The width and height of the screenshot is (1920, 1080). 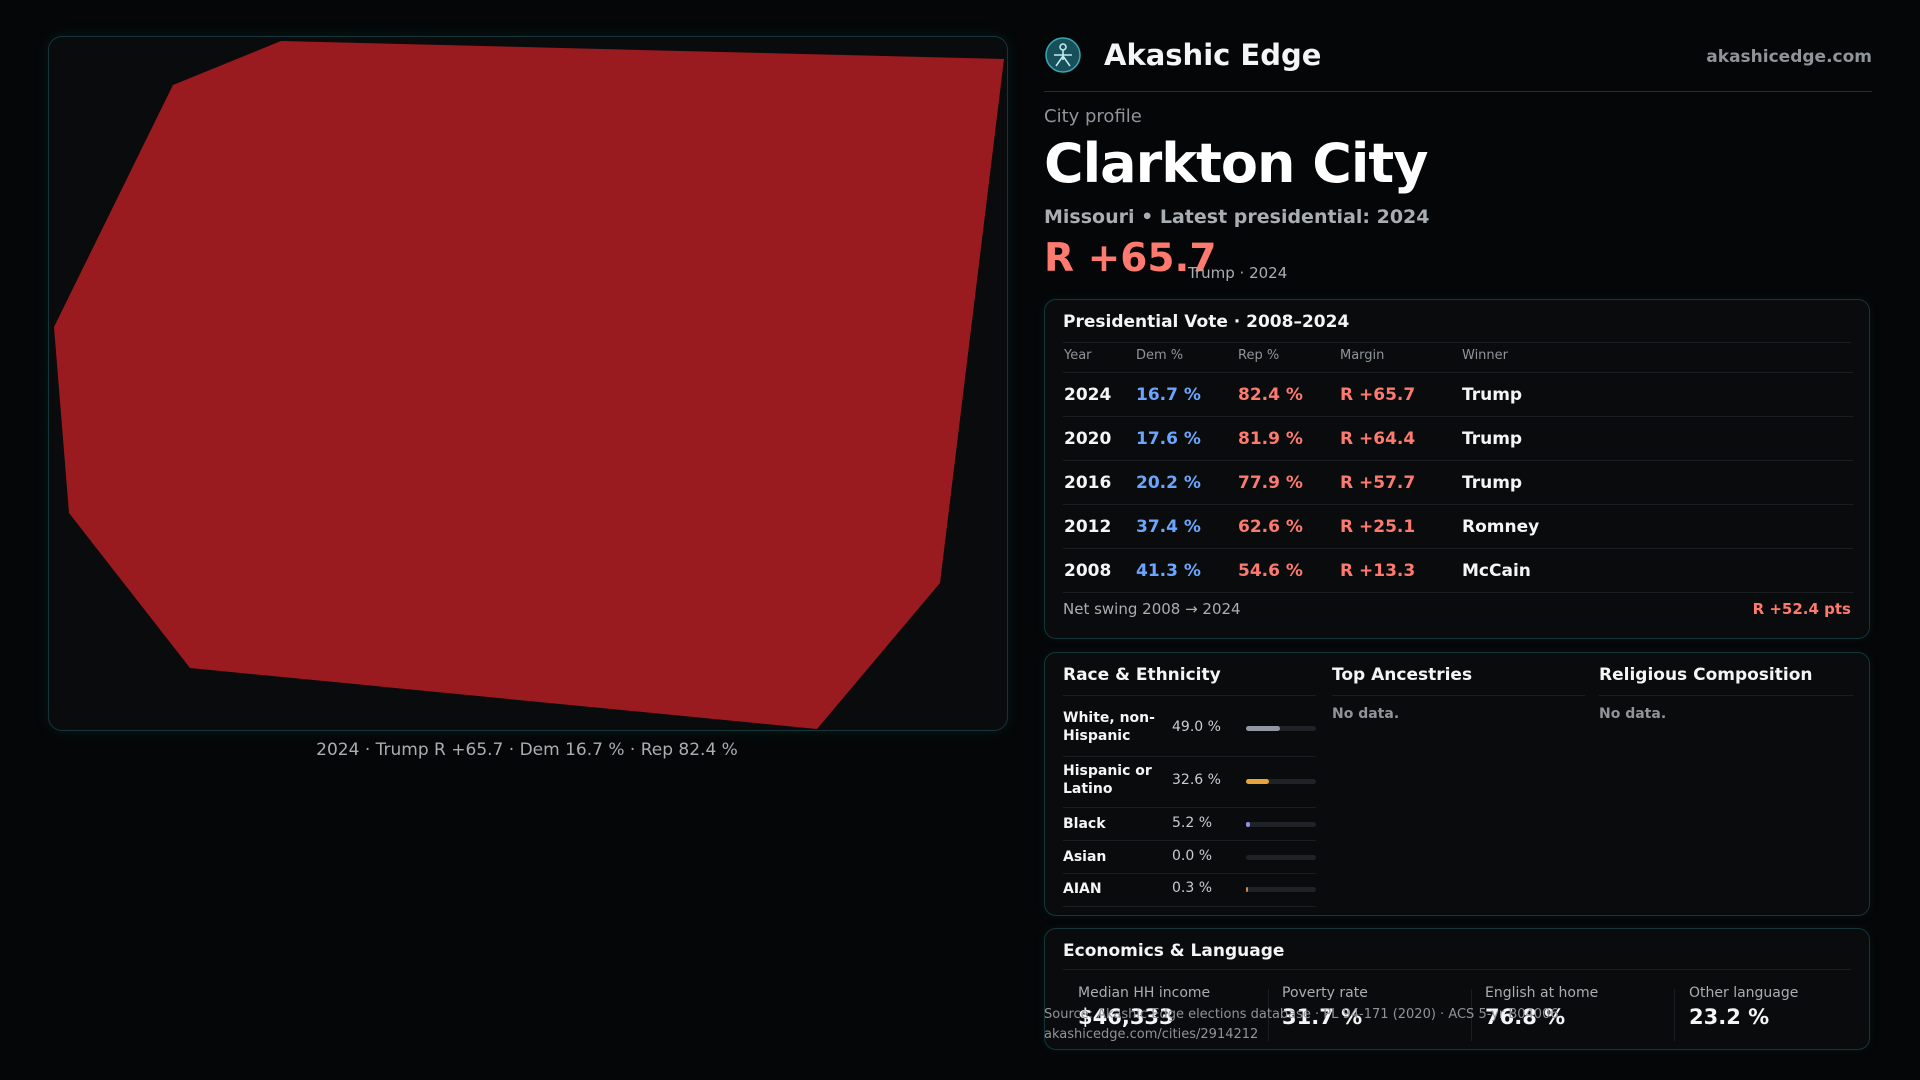 What do you see at coordinates (1400, 526) in the screenshot?
I see `margin-cell: R +25.1` at bounding box center [1400, 526].